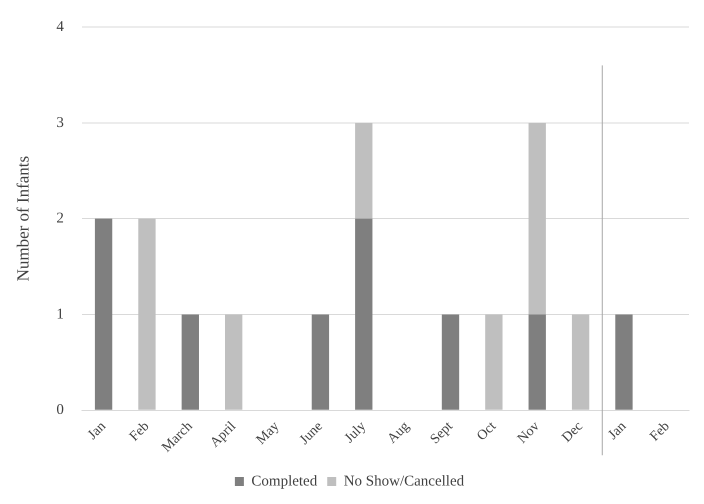 This screenshot has width=704, height=504. I want to click on y-axis-title: Number of Infants, so click(23, 219).